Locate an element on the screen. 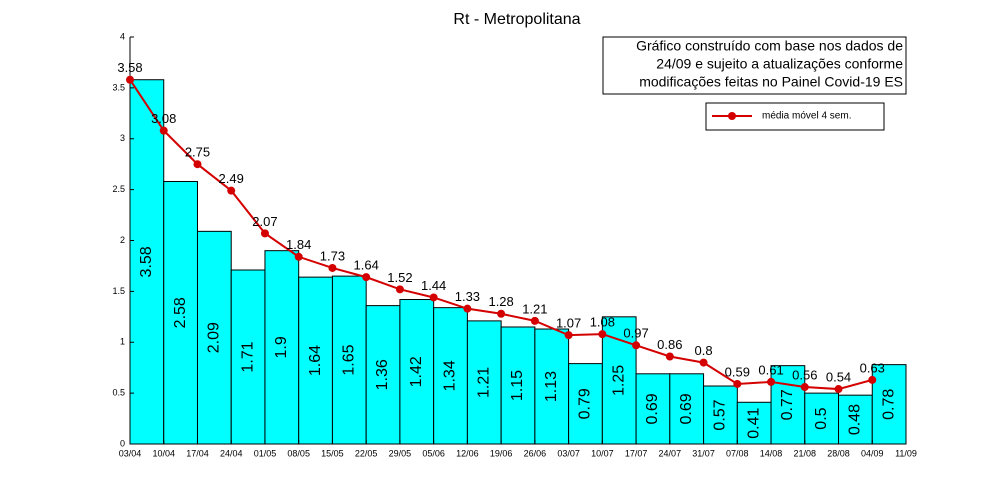 This screenshot has height=500, width=1000. y-tick-label: 4 is located at coordinates (122, 36).